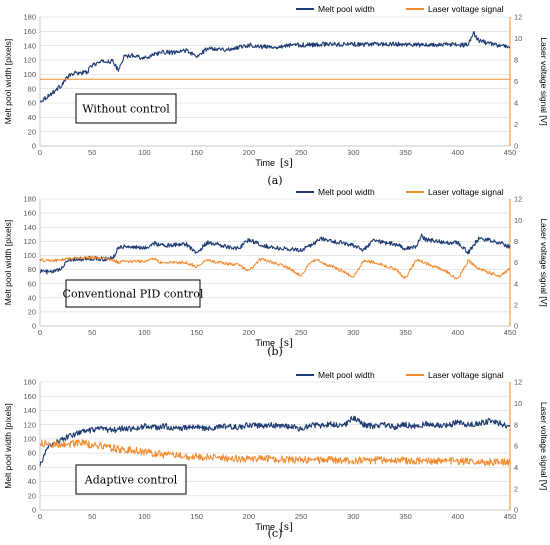 This screenshot has width=550, height=545. I want to click on annotation-label: Conventional PID control, so click(133, 294).